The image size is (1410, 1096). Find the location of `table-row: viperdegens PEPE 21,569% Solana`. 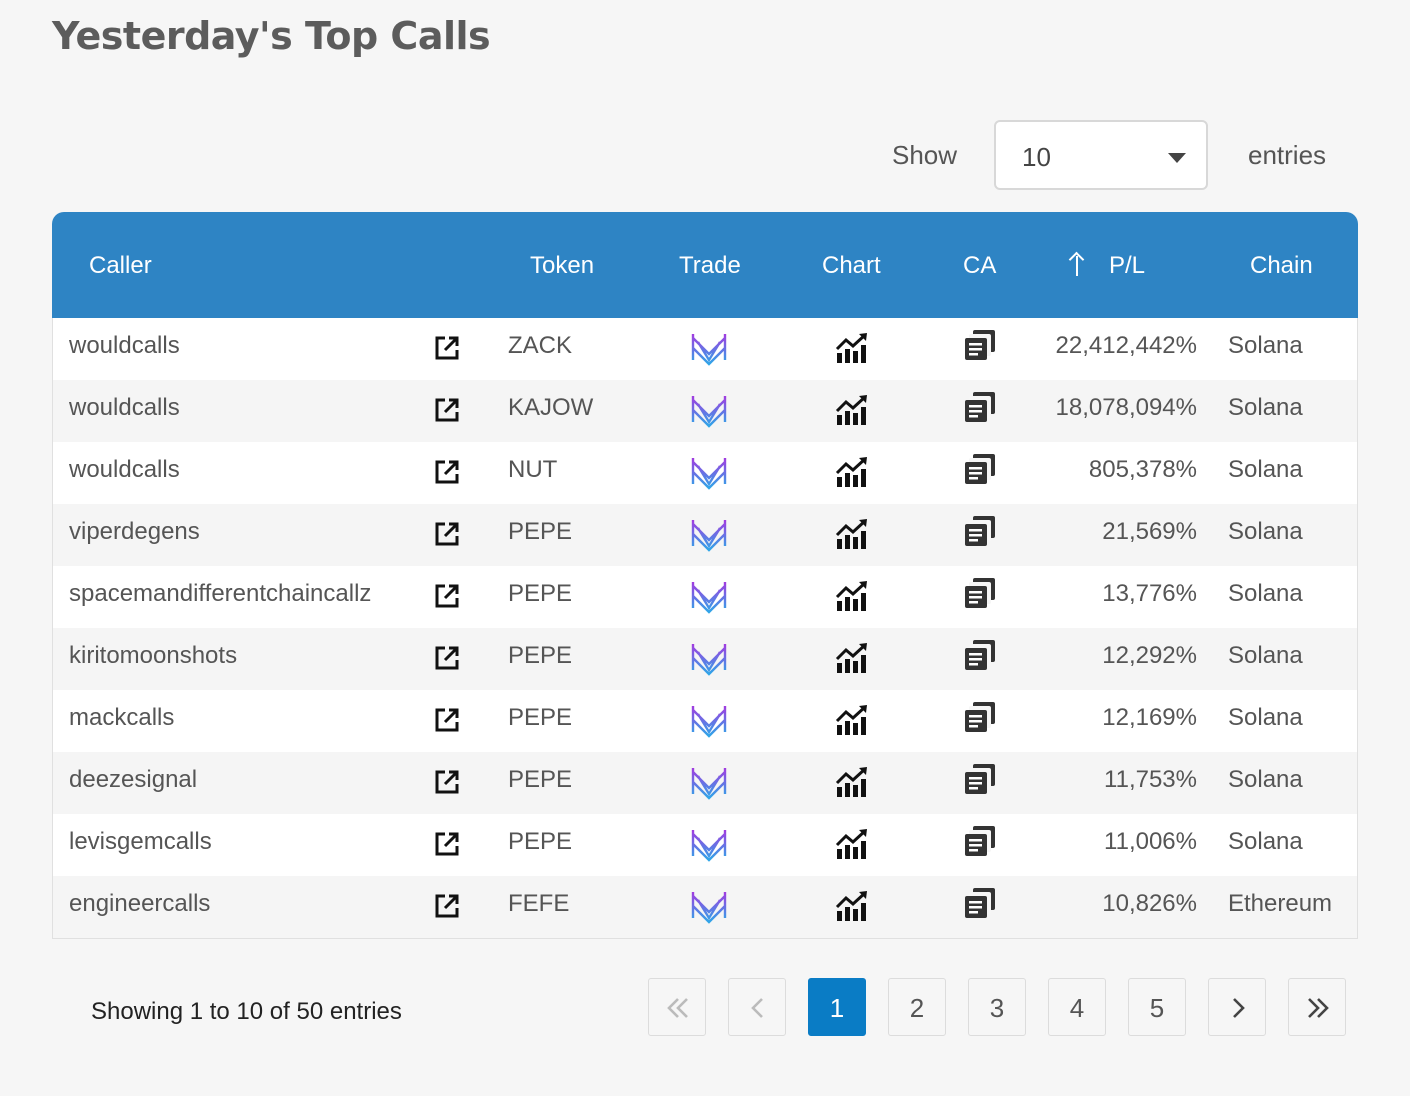

table-row: viperdegens PEPE 21,569% Solana is located at coordinates (705, 535).